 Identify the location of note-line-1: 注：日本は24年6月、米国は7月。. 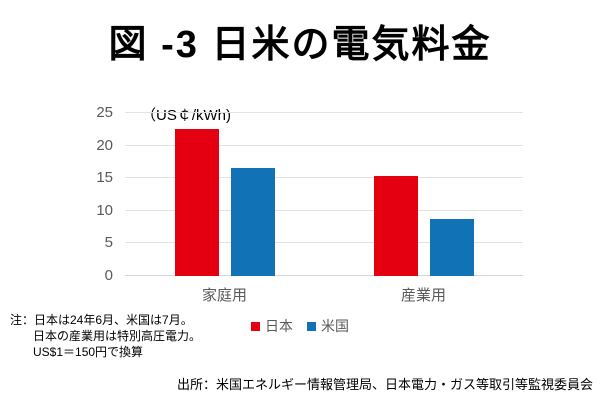
(101, 320).